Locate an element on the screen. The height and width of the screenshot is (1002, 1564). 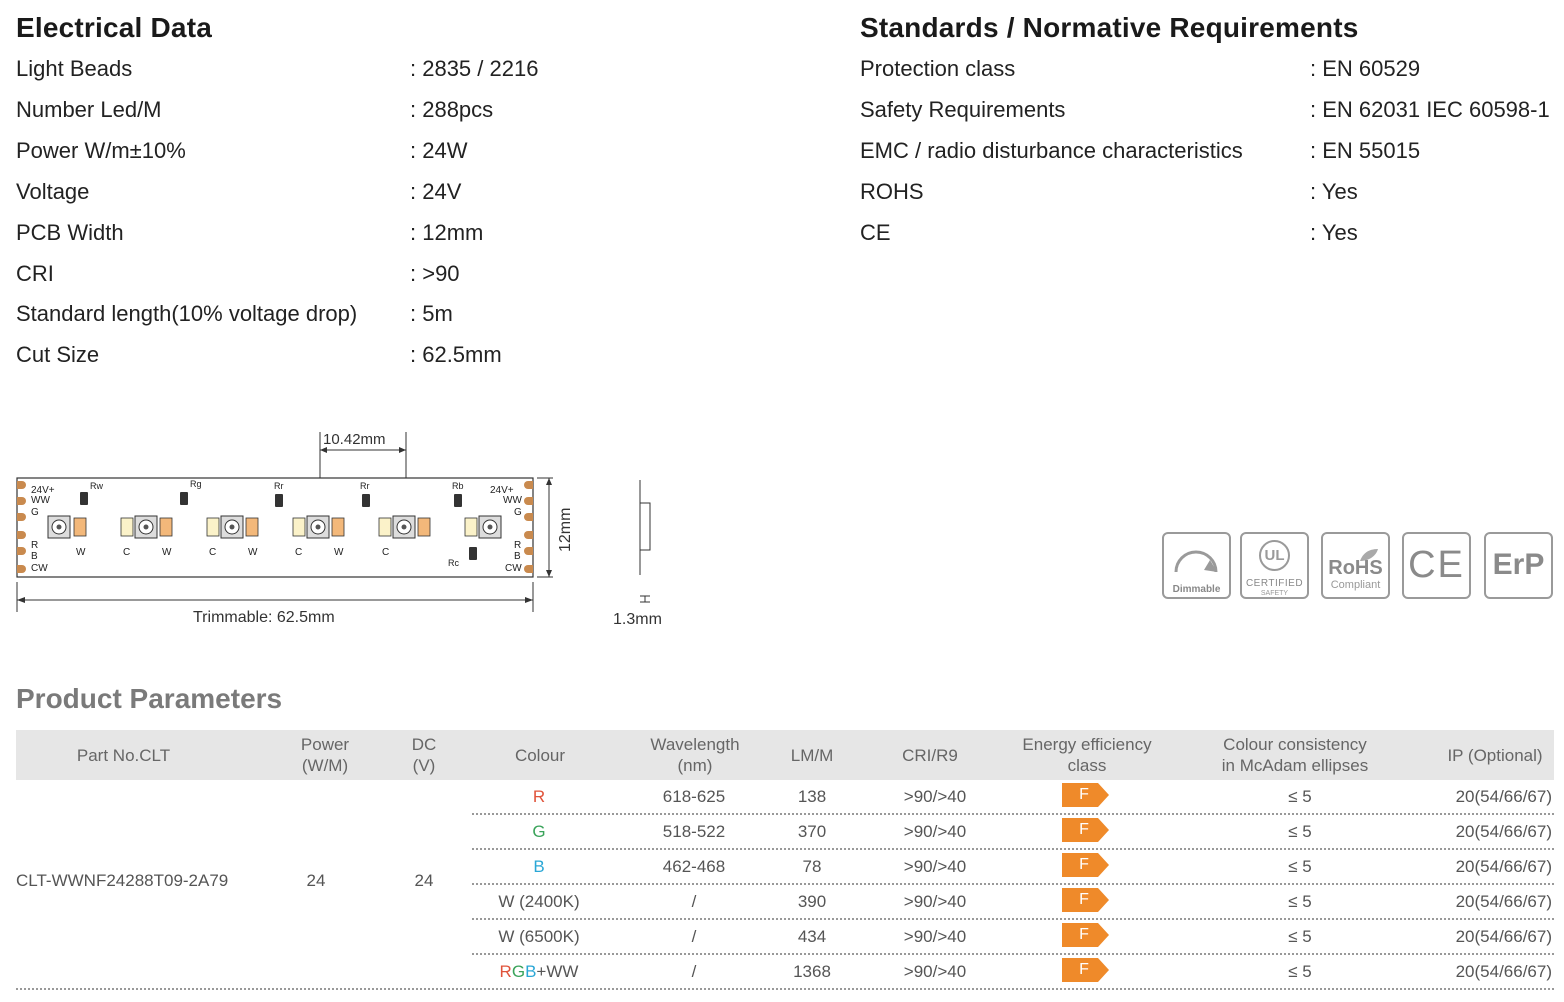
lm-cell: 1368 is located at coordinates (812, 971).